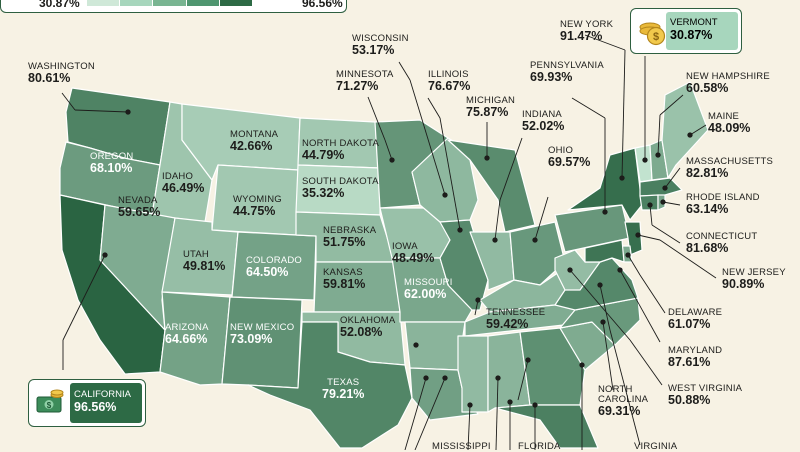  What do you see at coordinates (539, 446) in the screenshot?
I see `label-florida: FLORIDA` at bounding box center [539, 446].